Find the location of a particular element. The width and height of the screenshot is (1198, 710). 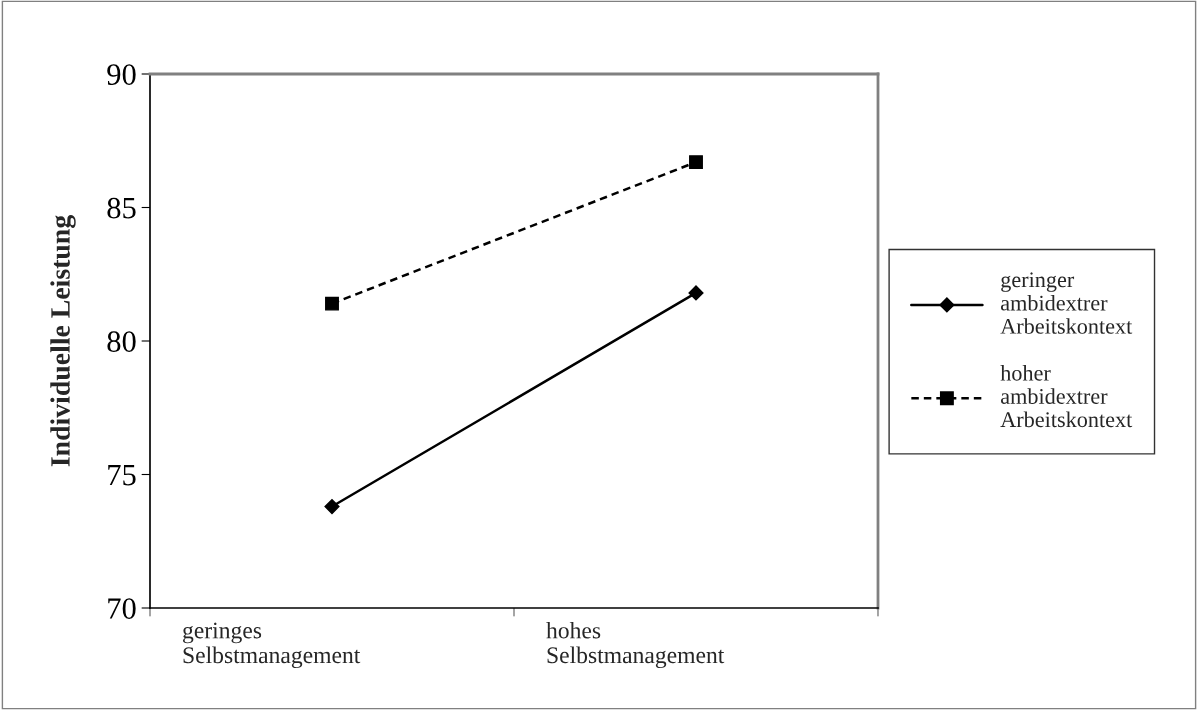

x-tick-label: hohes Selbstmanagement is located at coordinates (635, 645).